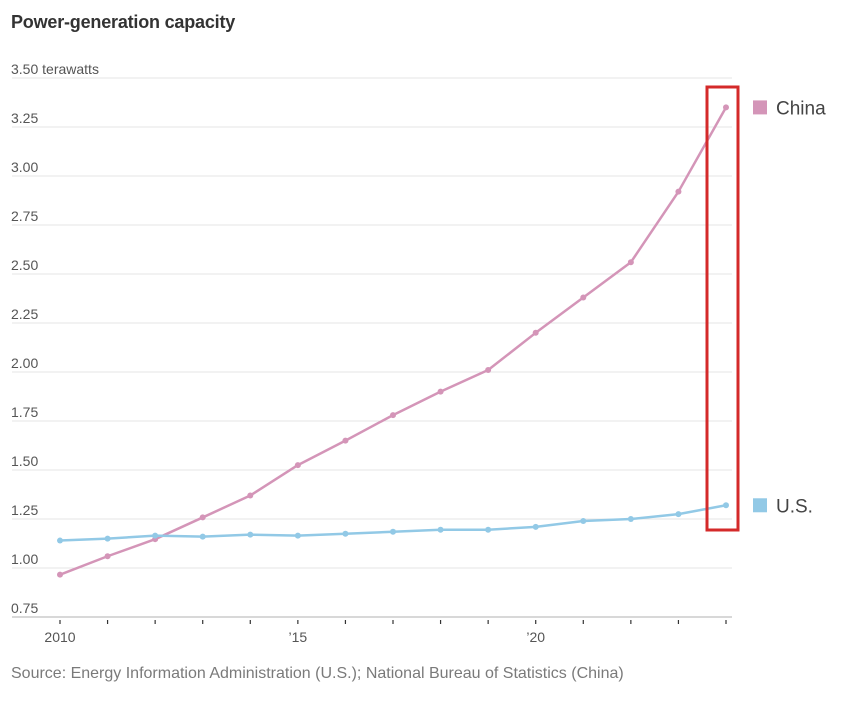 This screenshot has height=717, width=844. Describe the element at coordinates (794, 506) in the screenshot. I see `legend-label: U.S.` at that location.